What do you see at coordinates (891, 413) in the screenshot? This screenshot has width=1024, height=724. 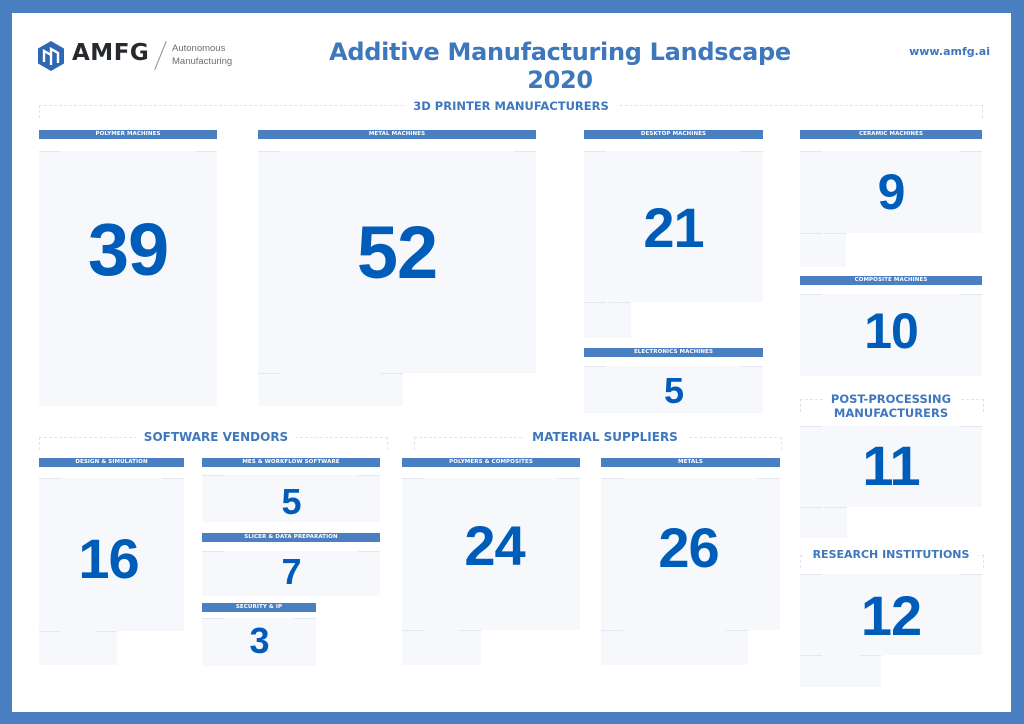 I see `post-processing-title-line2: MANUFACTURERS` at bounding box center [891, 413].